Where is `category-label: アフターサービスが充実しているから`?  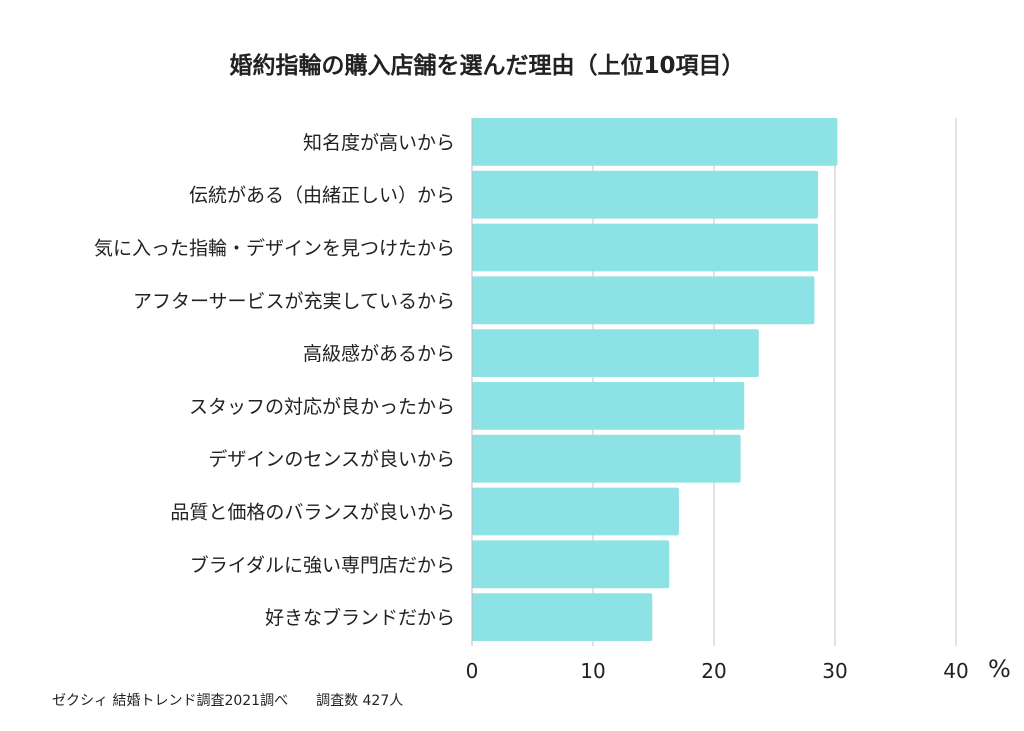
category-label: アフターサービスが充実しているから is located at coordinates (294, 301).